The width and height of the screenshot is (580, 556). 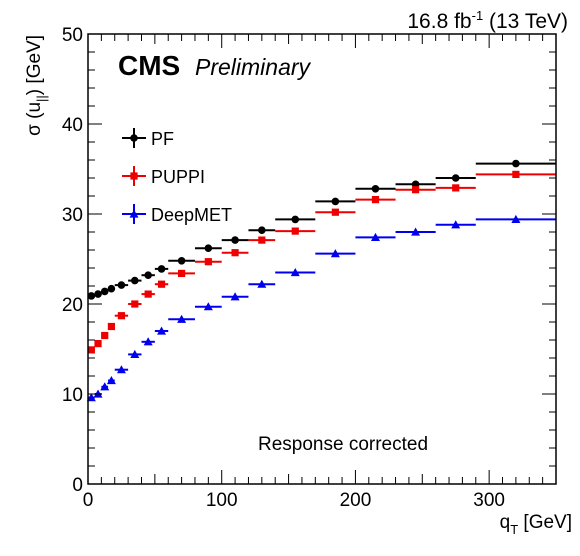 I want to click on y-tick-label: 20, so click(x=72, y=305).